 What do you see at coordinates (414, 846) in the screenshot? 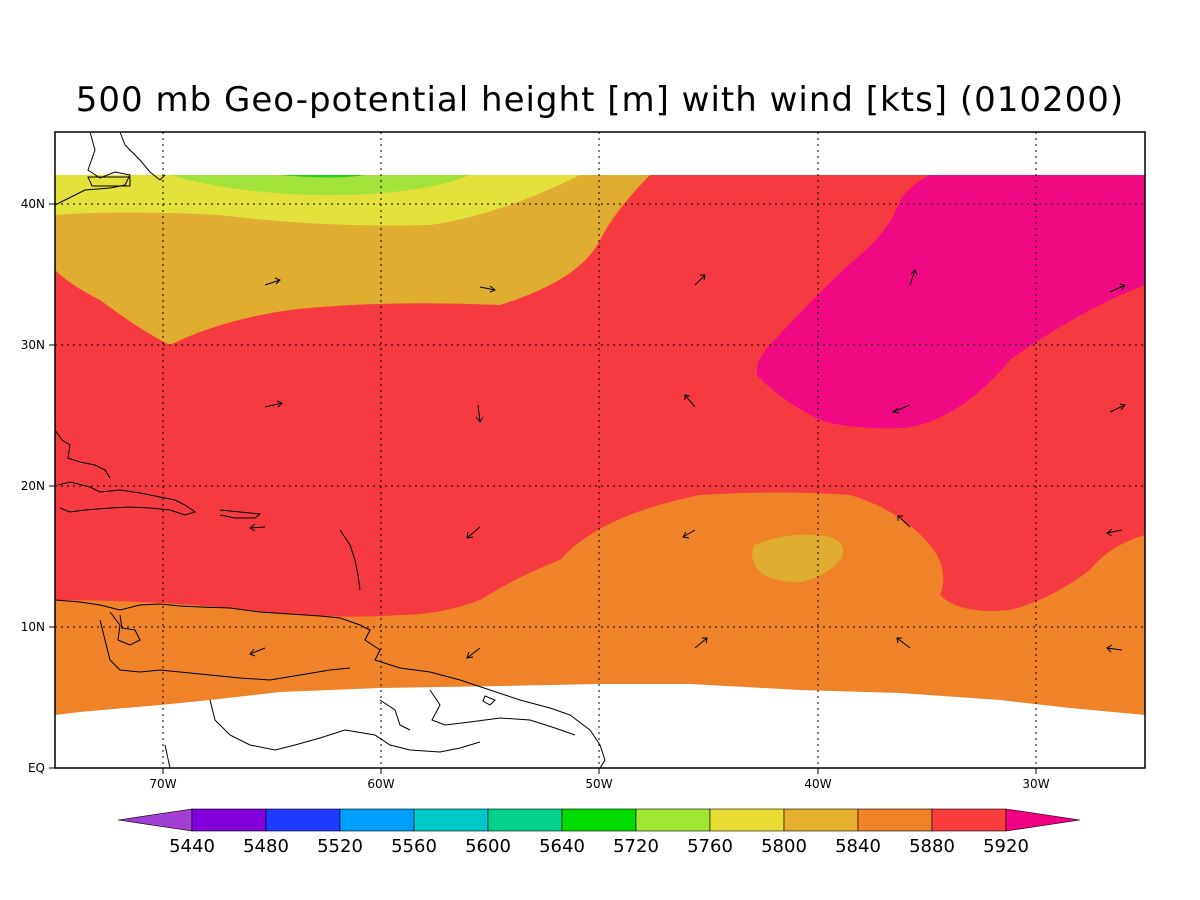
I see `colorbar-label: 5560` at bounding box center [414, 846].